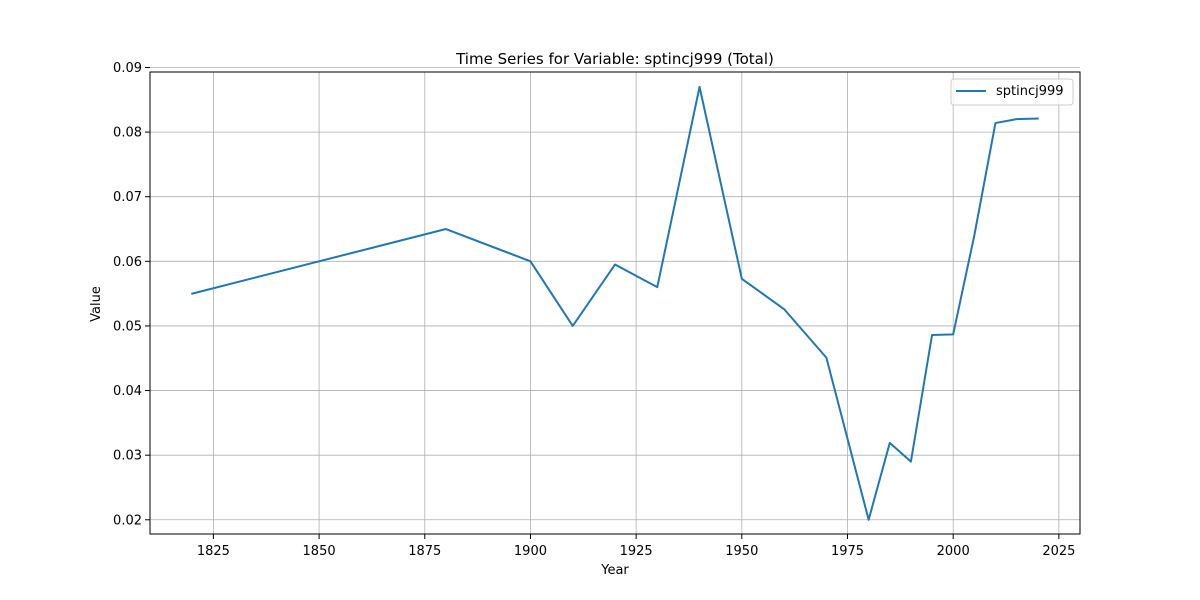 The image size is (1200, 600). What do you see at coordinates (1030, 91) in the screenshot?
I see `legend-label: sptincj999` at bounding box center [1030, 91].